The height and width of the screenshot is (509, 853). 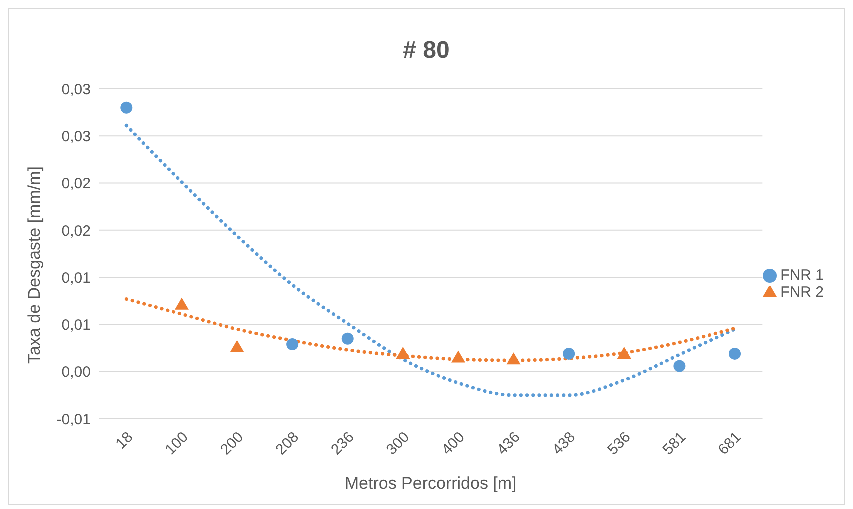 What do you see at coordinates (232, 443) in the screenshot?
I see `x-tick-label: 200` at bounding box center [232, 443].